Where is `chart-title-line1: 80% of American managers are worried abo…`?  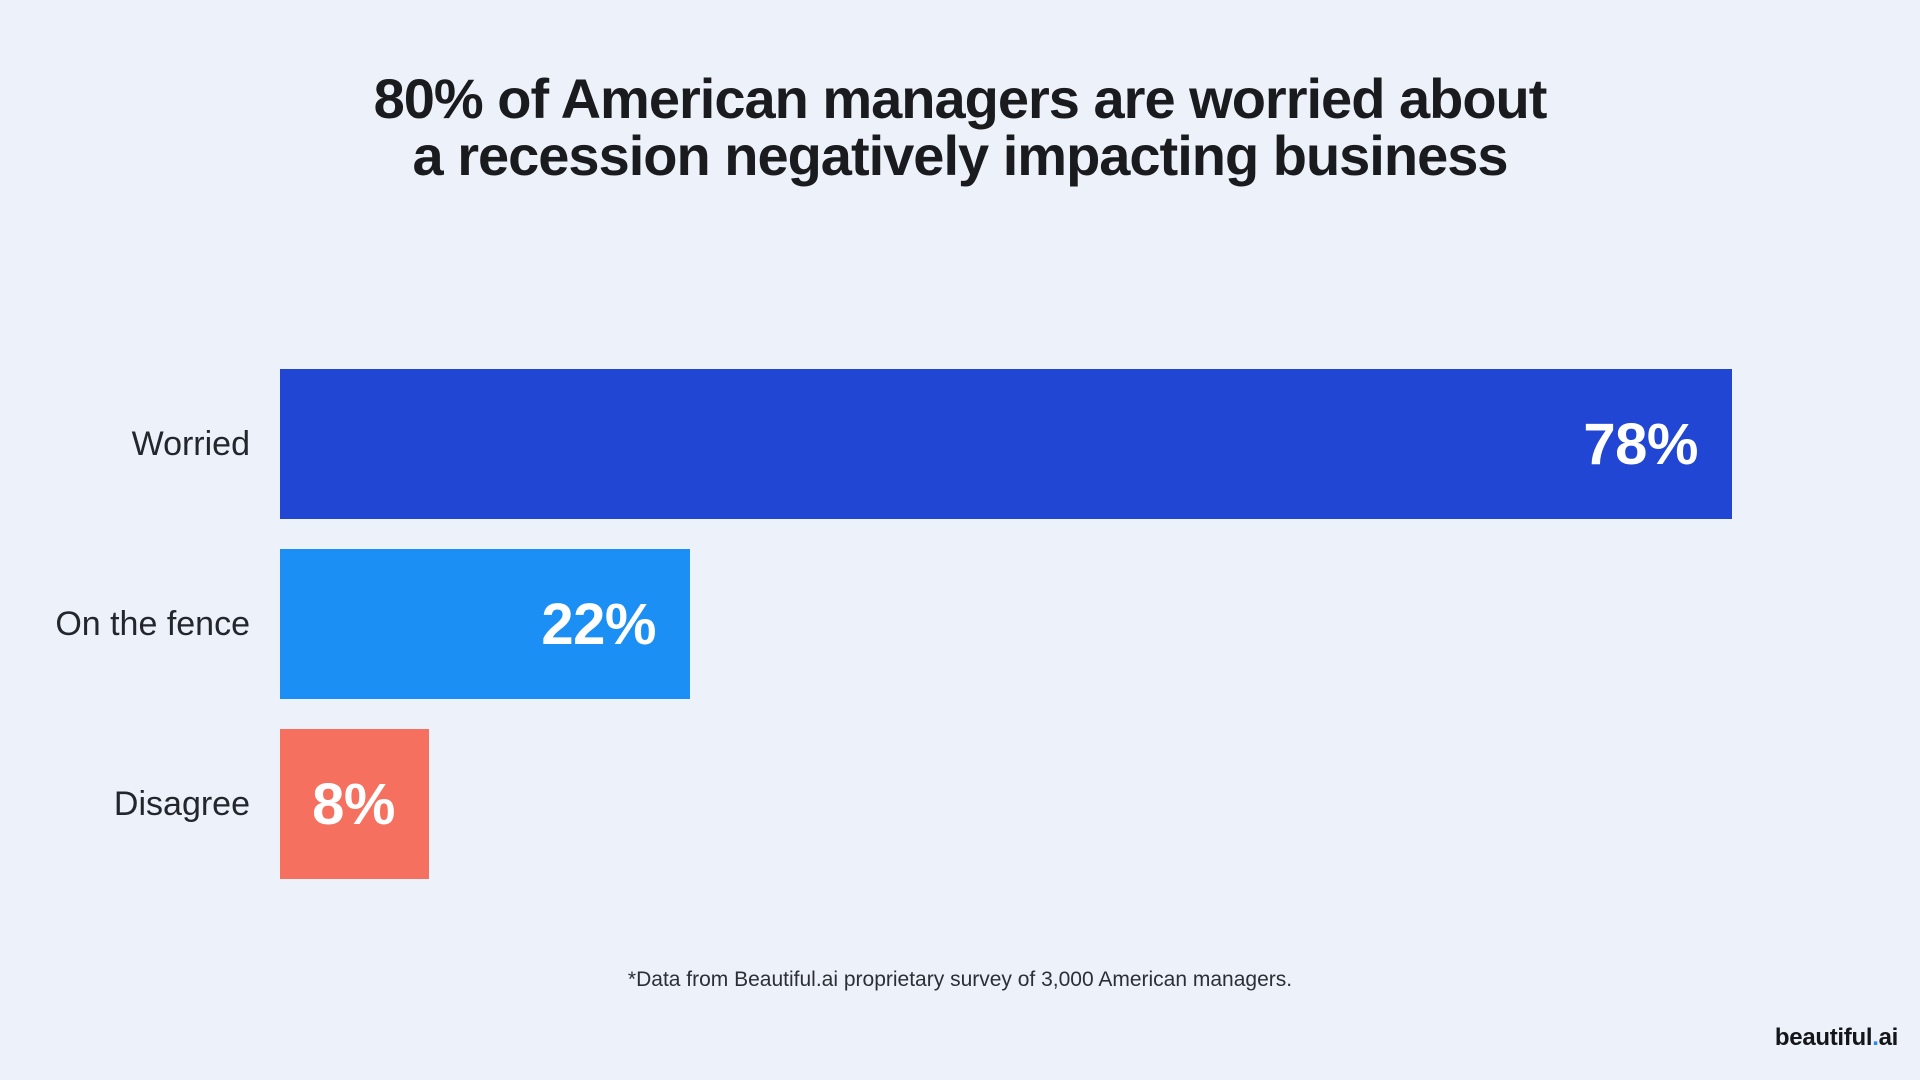
chart-title-line1: 80% of American managers are worried abo… is located at coordinates (960, 98).